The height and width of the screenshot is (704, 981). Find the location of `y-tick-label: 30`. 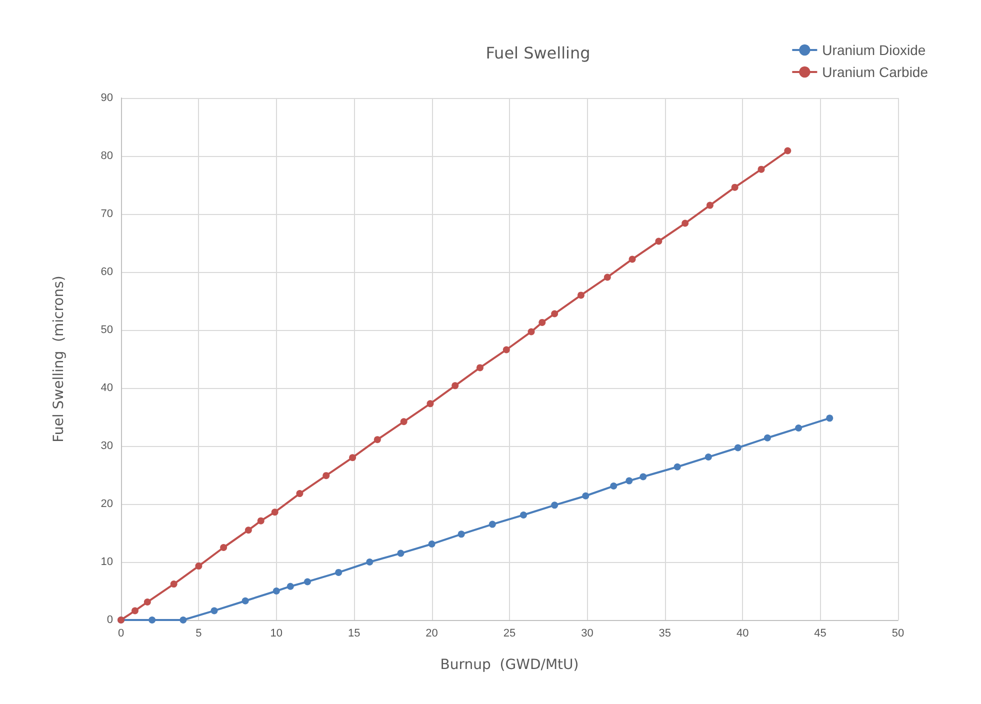

y-tick-label: 30 is located at coordinates (106, 446).